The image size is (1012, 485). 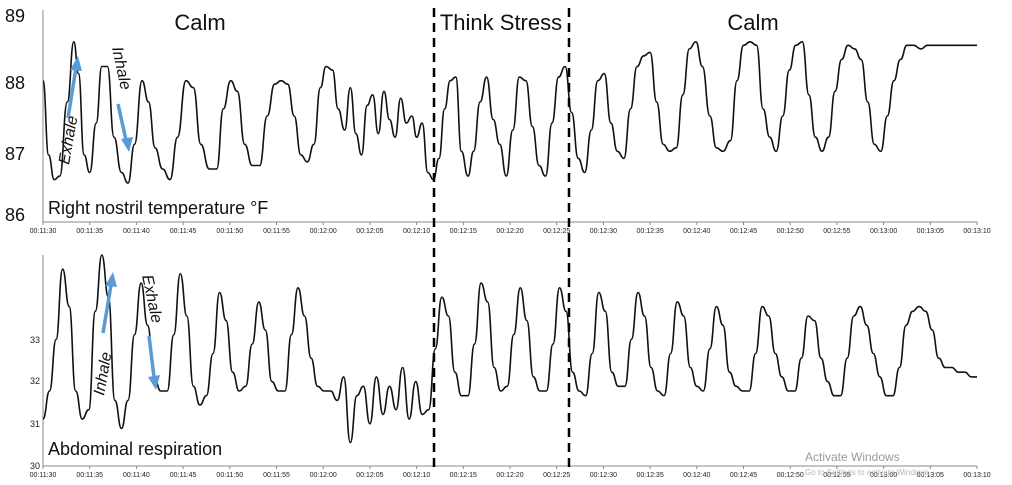 What do you see at coordinates (89, 475) in the screenshot?
I see `respiration-x-tick-label: 00:11:35` at bounding box center [89, 475].